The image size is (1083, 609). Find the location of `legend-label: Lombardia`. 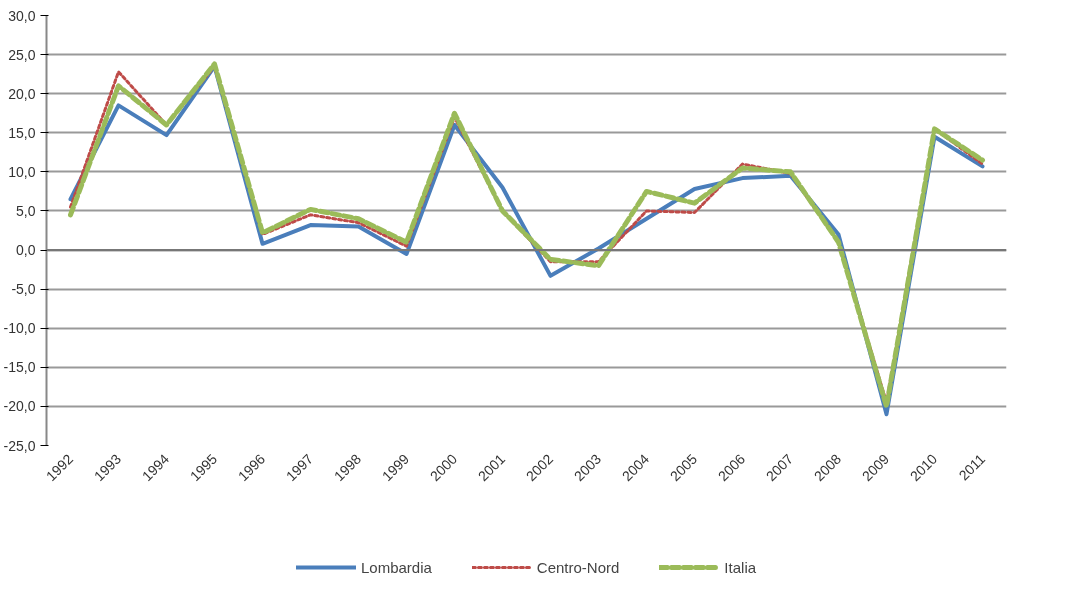

legend-label: Lombardia is located at coordinates (396, 567).